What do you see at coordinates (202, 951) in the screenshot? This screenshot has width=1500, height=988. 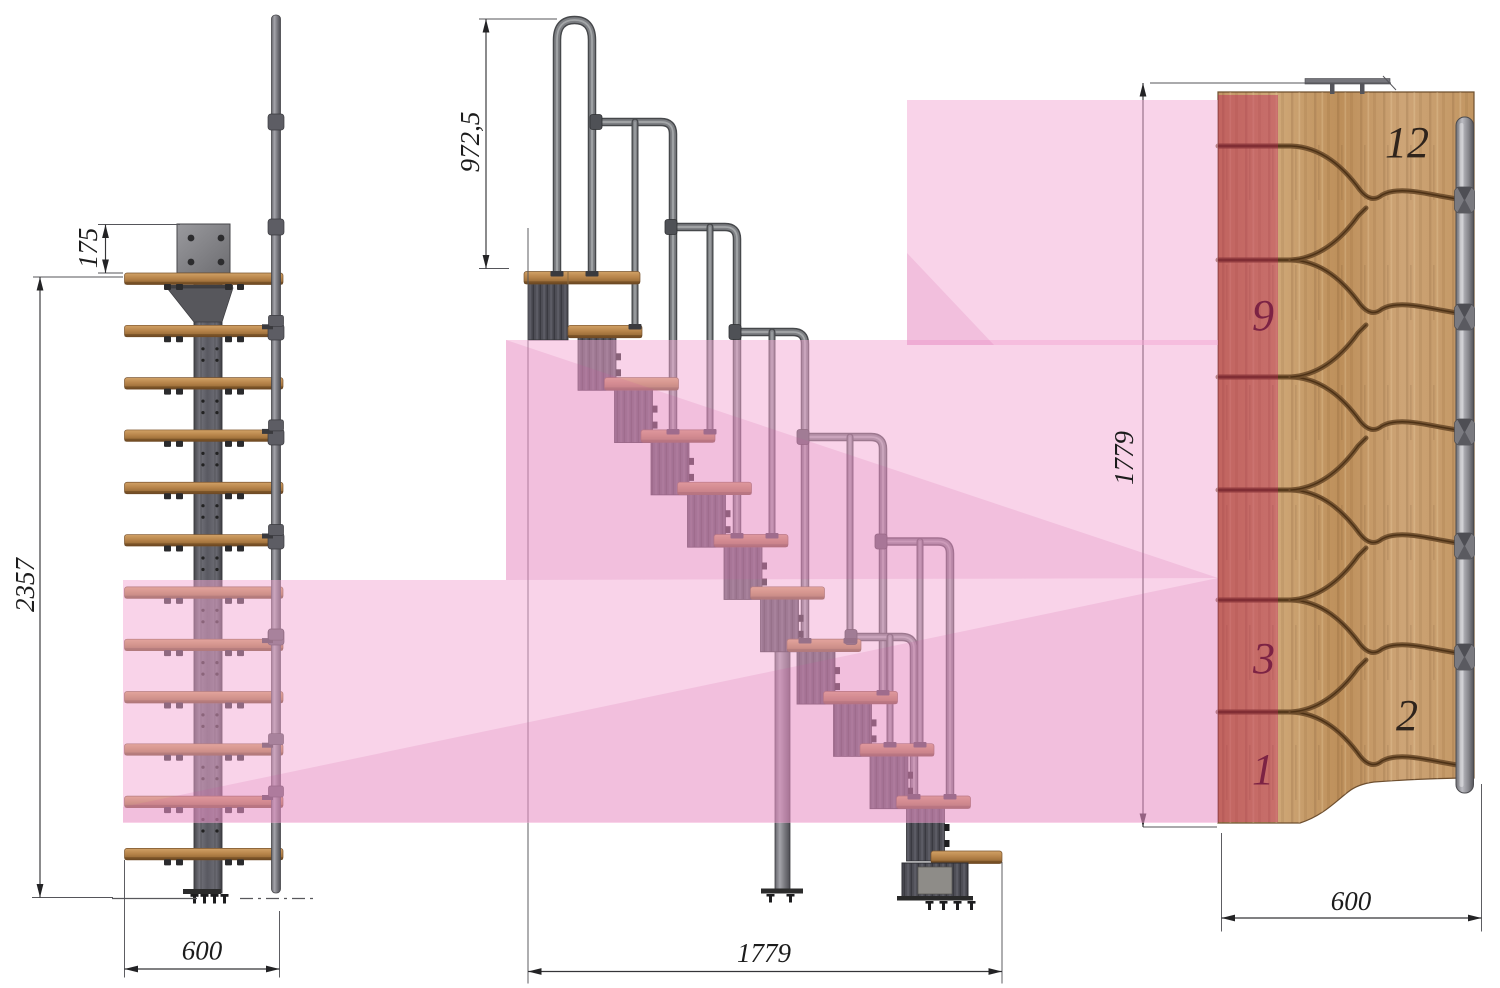 I see `dim-front-width: 600` at bounding box center [202, 951].